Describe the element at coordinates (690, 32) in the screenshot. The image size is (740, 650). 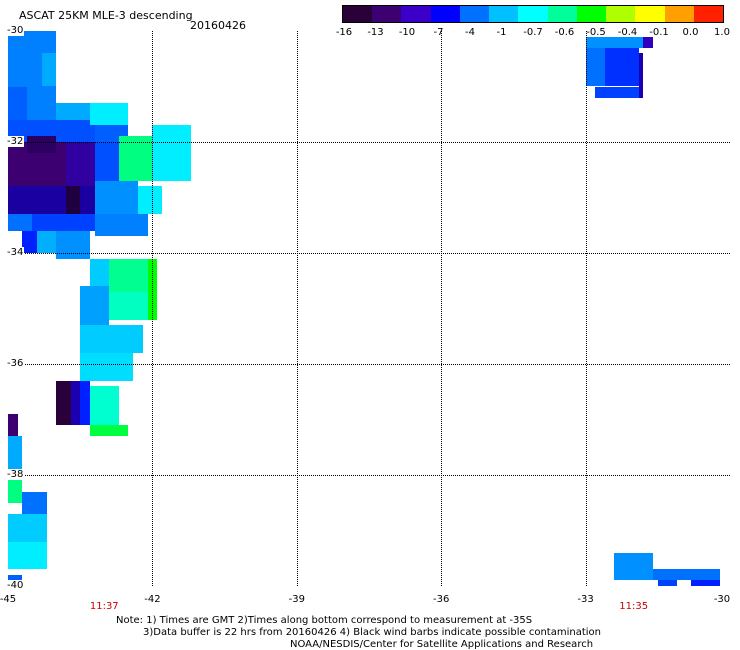
I see `colorbar-label: 0.0` at that location.